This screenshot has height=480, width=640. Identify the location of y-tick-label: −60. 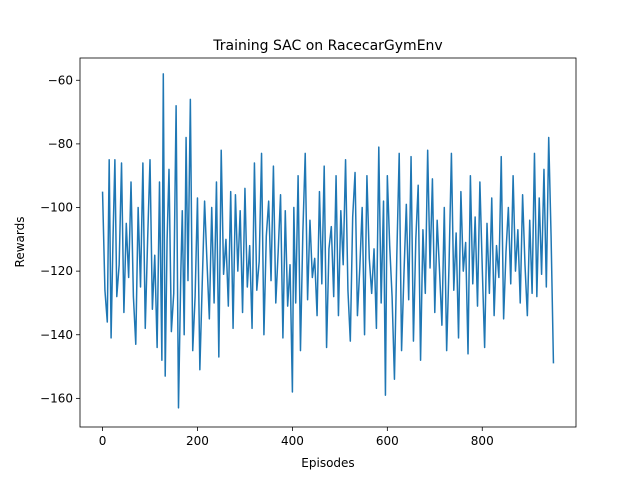
(60, 80).